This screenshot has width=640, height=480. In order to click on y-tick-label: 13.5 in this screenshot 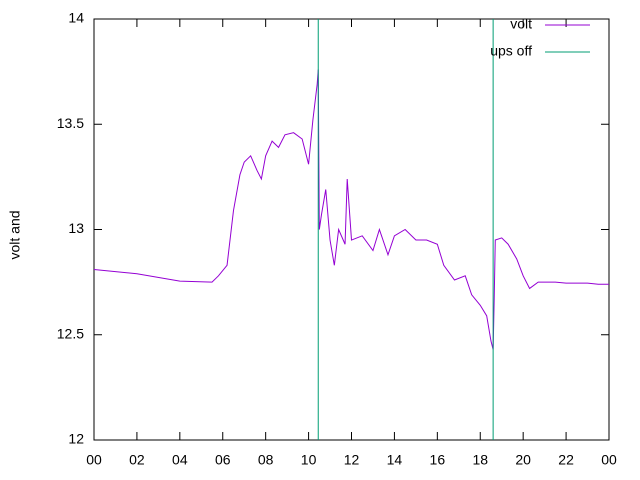, I will do `click(70, 123)`.